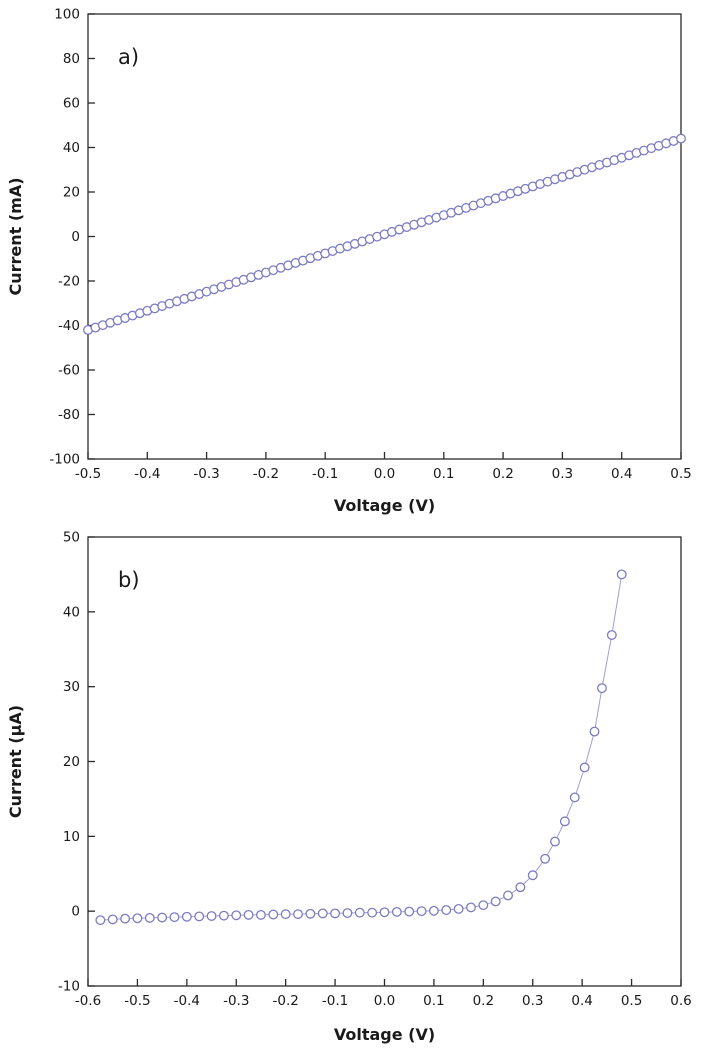 This screenshot has height=1052, width=703. Describe the element at coordinates (15, 761) in the screenshot. I see `y-axis-label: Current (µA)` at that location.